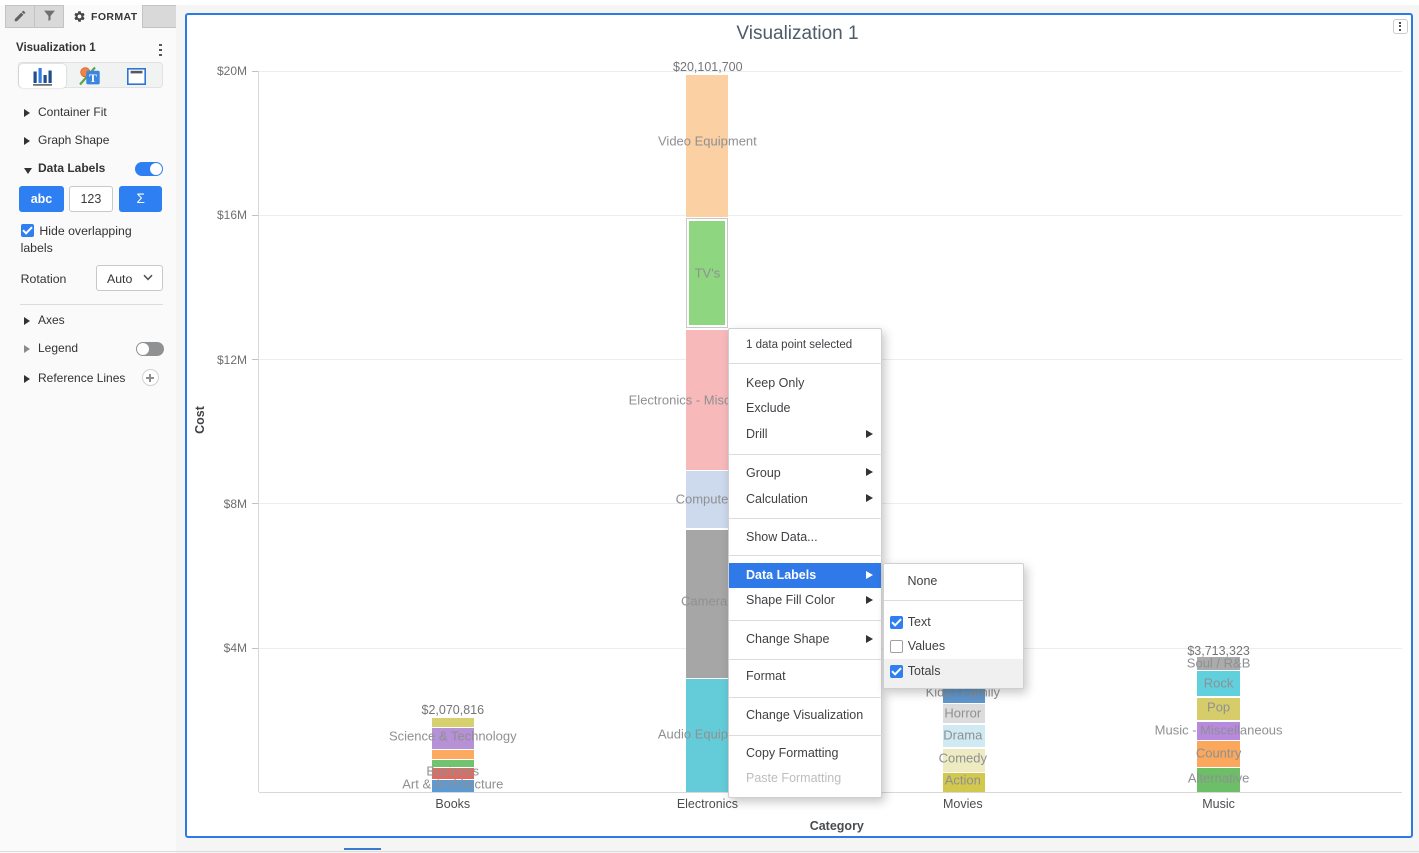 The image size is (1419, 853). I want to click on svg-text: T, so click(93, 78).